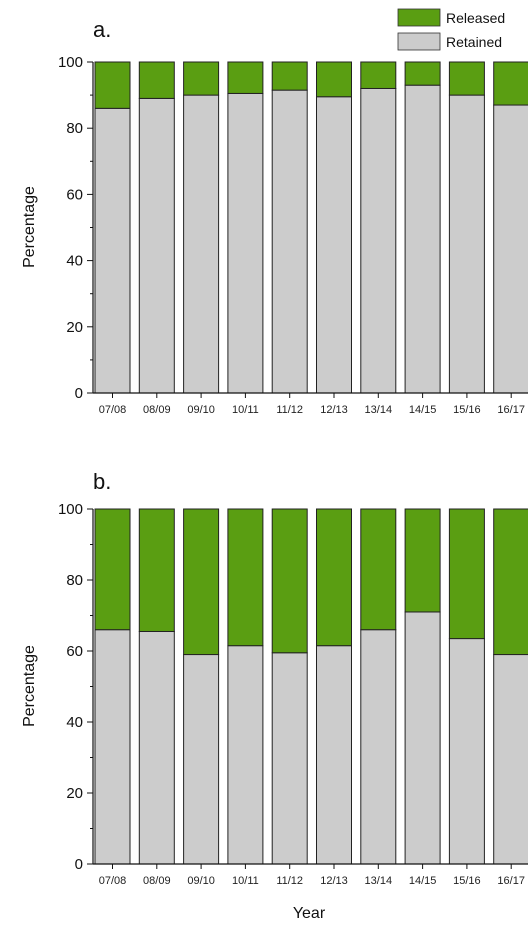 This screenshot has height=925, width=528. What do you see at coordinates (102, 481) in the screenshot?
I see `panel-title: b.` at bounding box center [102, 481].